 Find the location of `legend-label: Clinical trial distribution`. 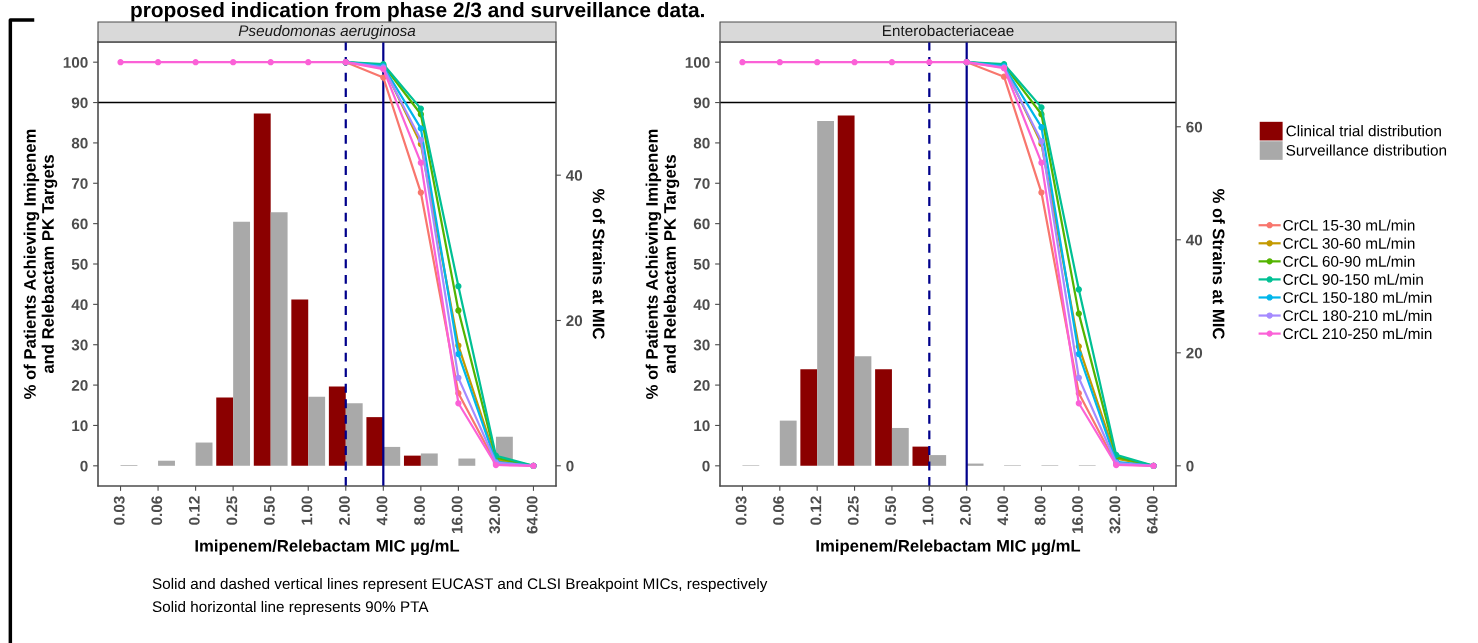

legend-label: Clinical trial distribution is located at coordinates (1363, 131).